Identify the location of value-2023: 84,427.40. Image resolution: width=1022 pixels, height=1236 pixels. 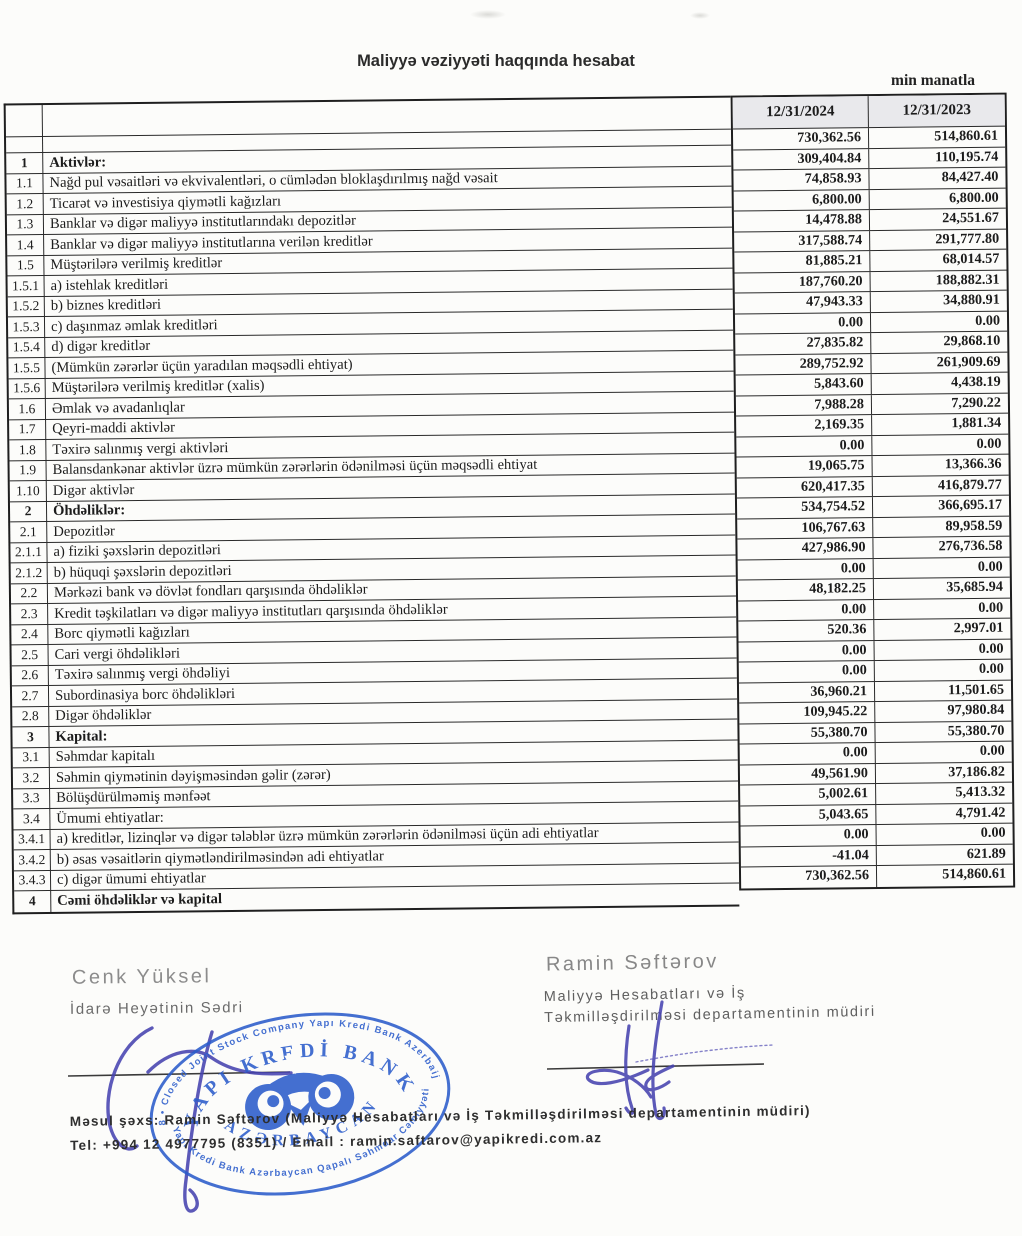
(970, 177).